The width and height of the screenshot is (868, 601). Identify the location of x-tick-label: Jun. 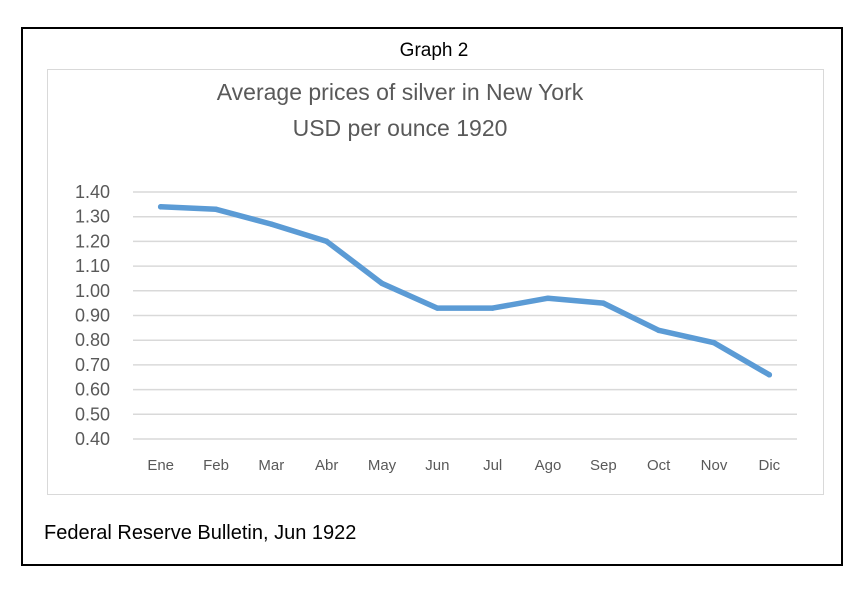
(437, 465).